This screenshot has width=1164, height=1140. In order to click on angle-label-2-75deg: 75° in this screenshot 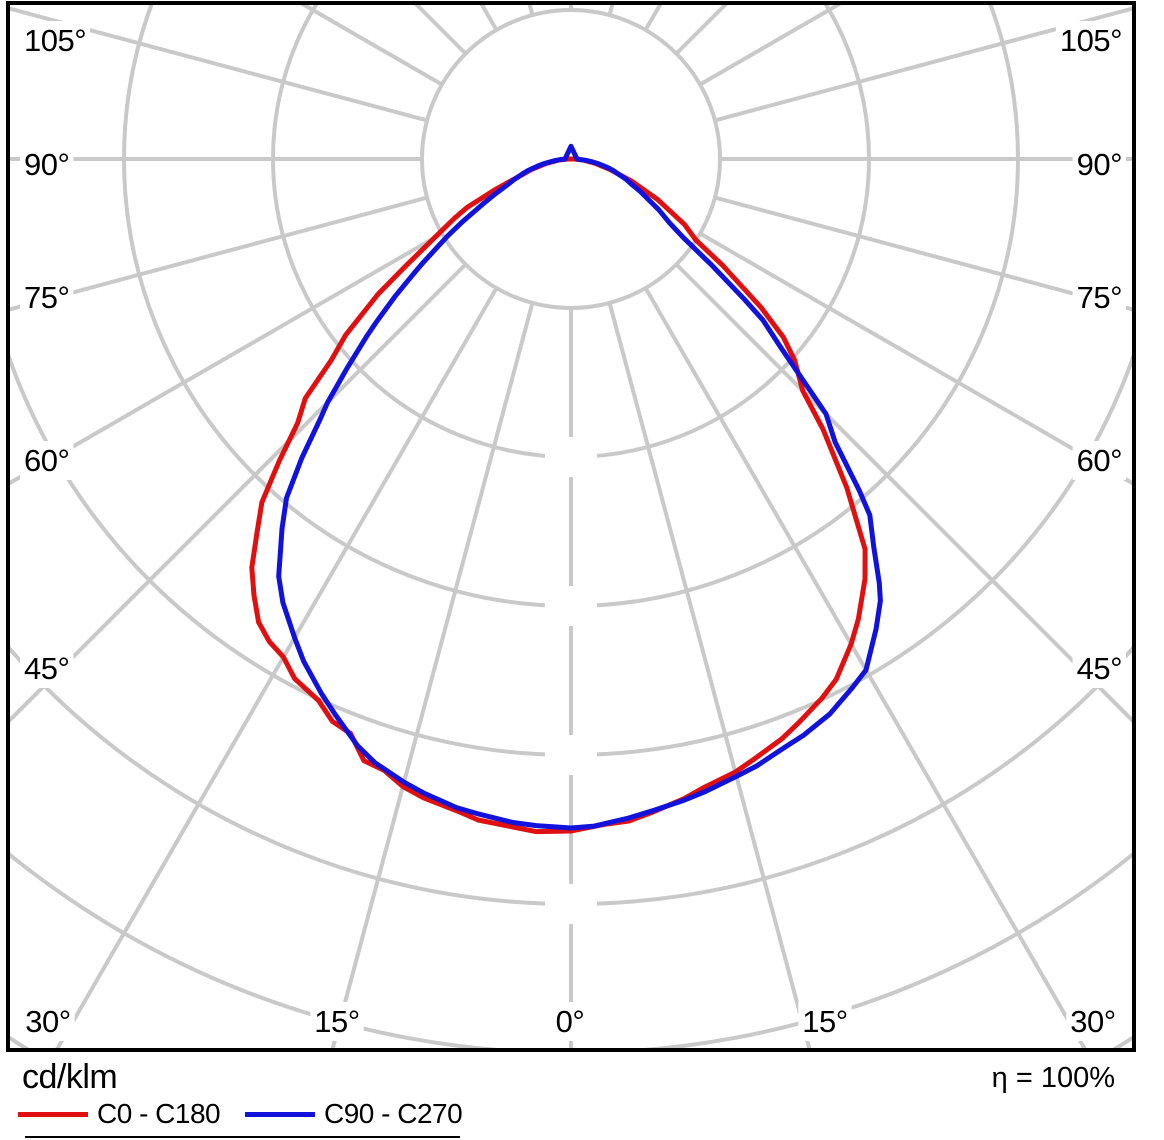, I will do `click(47, 297)`.